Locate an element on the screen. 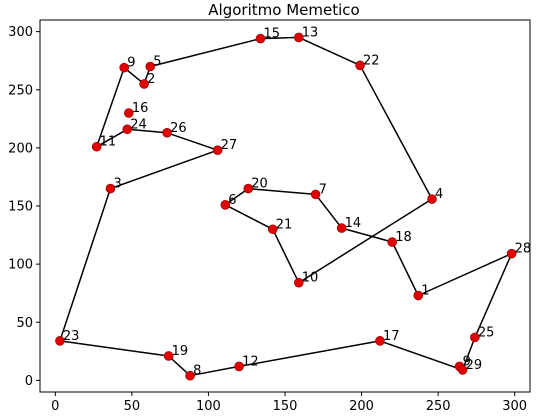  y-tick-label: 50 is located at coordinates (24, 323).